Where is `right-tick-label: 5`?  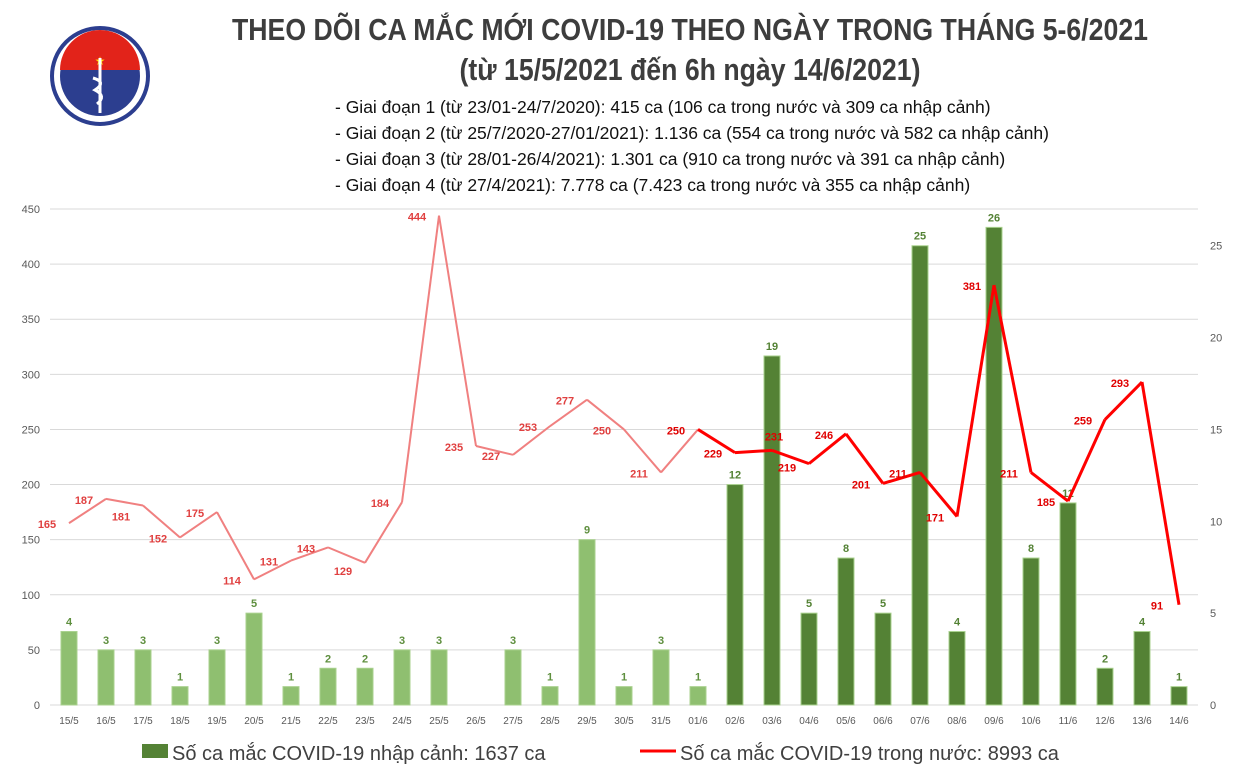
right-tick-label: 5 is located at coordinates (1213, 614).